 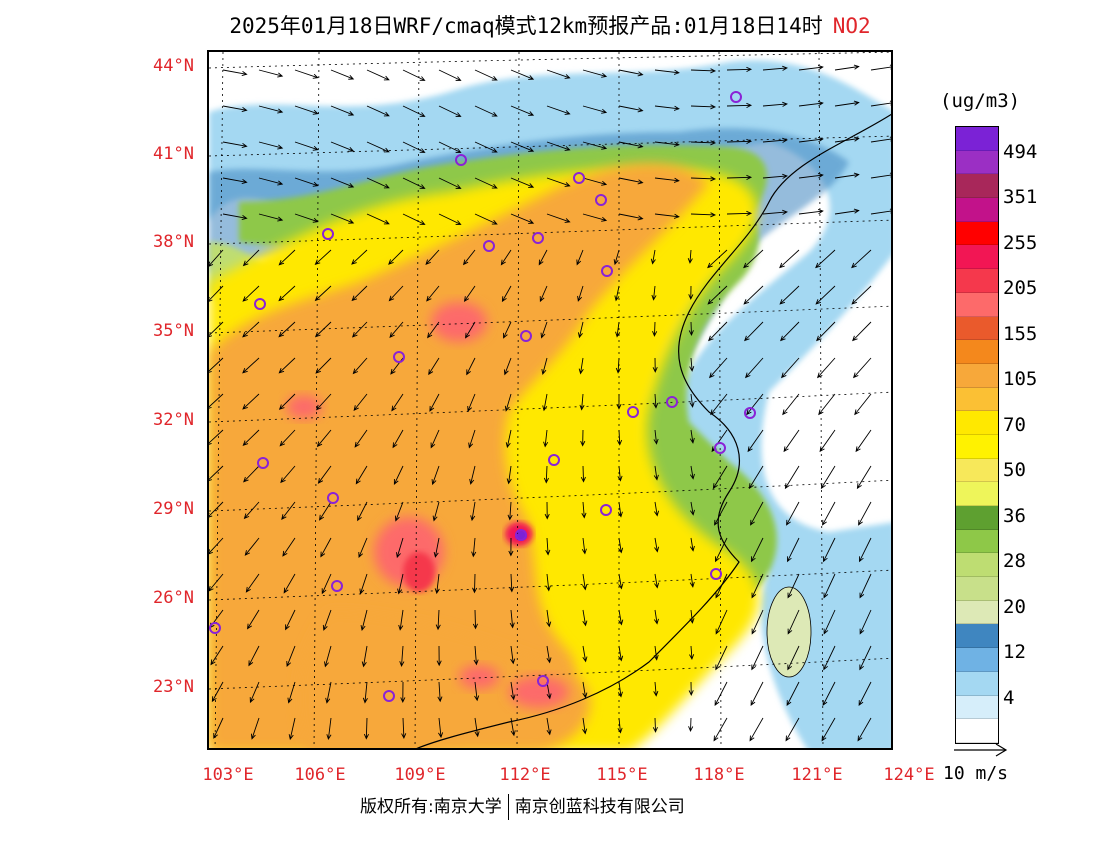 What do you see at coordinates (525, 775) in the screenshot?
I see `lon-label-112: 112°E` at bounding box center [525, 775].